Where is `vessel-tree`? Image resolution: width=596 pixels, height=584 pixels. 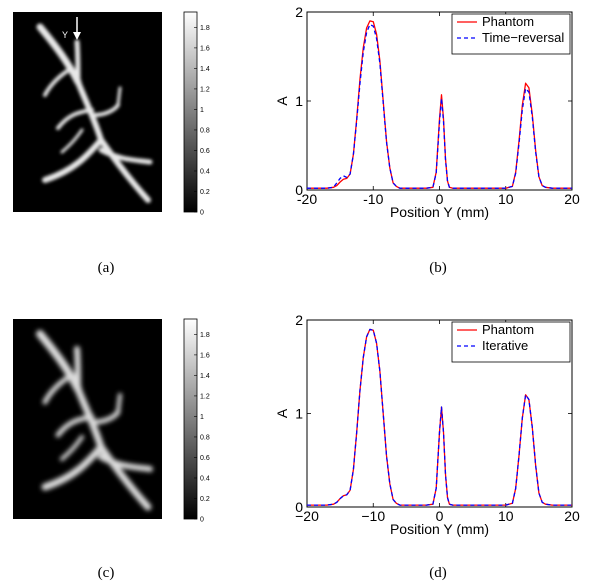 vessel-tree is located at coordinates (94, 113).